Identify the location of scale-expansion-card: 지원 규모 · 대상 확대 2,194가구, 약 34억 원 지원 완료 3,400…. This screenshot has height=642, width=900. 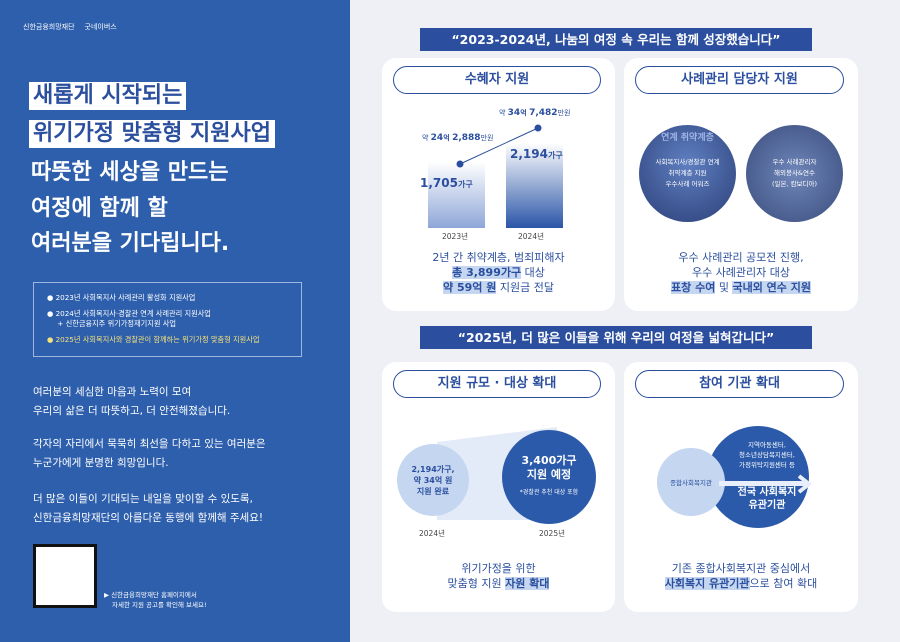
(498, 487).